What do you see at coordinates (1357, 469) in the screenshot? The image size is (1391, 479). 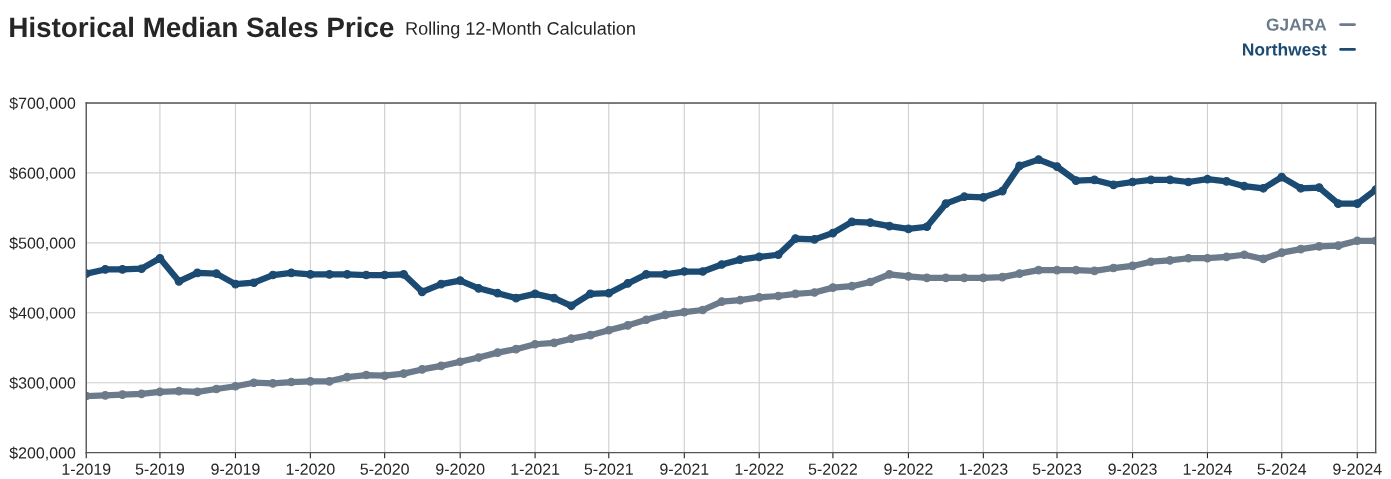 I see `x-tick-label: 9-2024` at bounding box center [1357, 469].